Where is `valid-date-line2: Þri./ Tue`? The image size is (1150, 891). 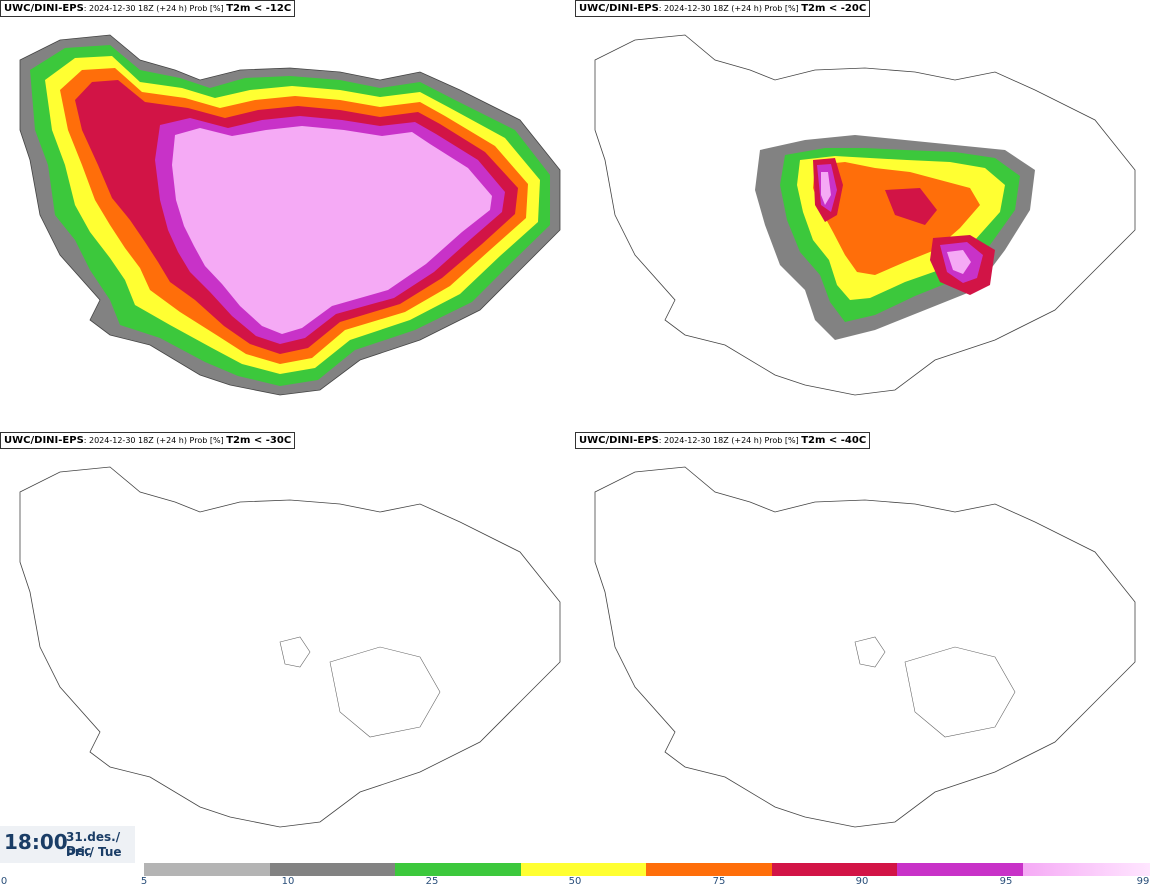 valid-date-line2: Þri./ Tue is located at coordinates (94, 852).